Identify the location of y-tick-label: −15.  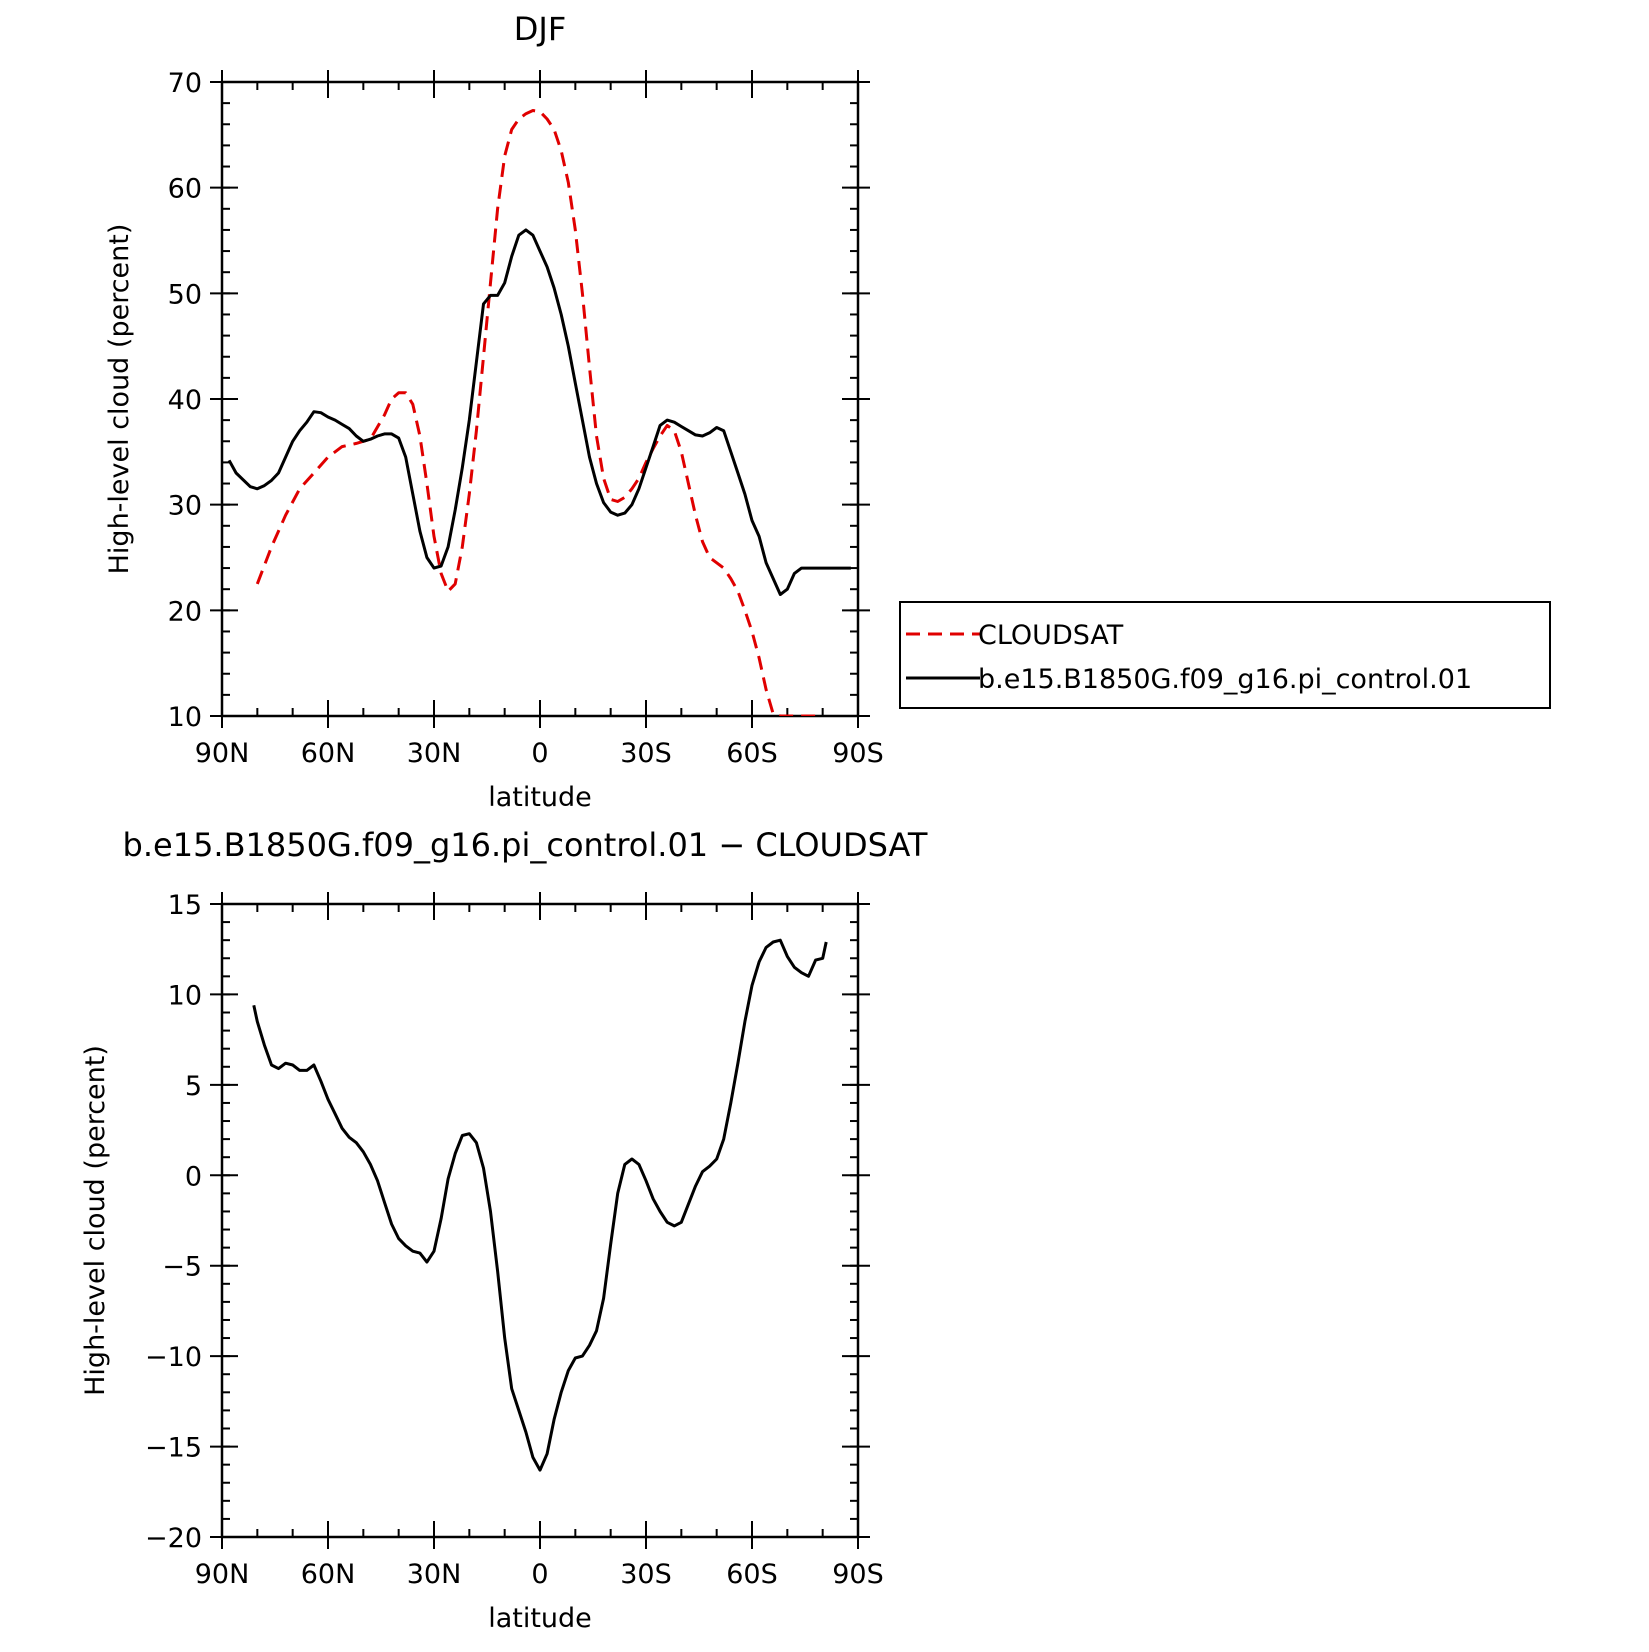
(173, 1448).